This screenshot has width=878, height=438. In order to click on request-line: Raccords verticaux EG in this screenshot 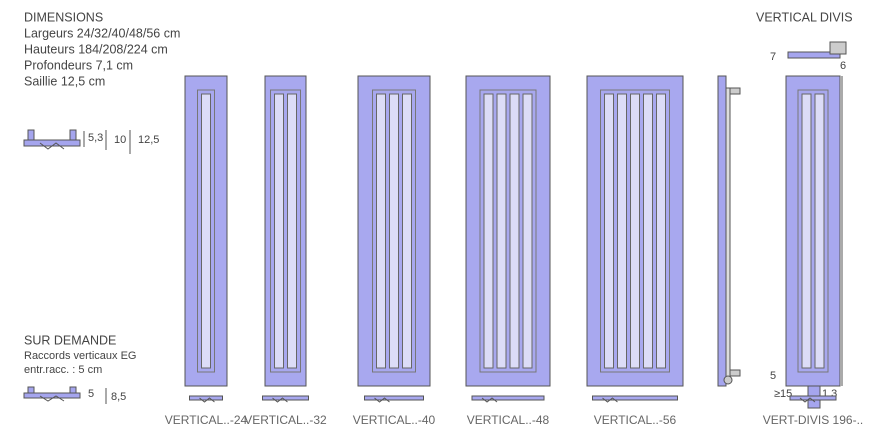, I will do `click(80, 356)`.